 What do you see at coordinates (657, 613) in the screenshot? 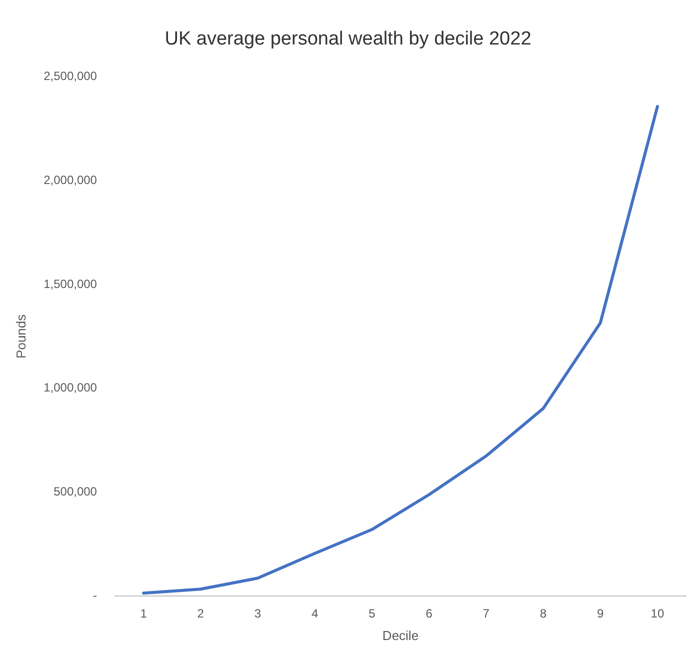
I see `x-tick-label: 10` at bounding box center [657, 613].